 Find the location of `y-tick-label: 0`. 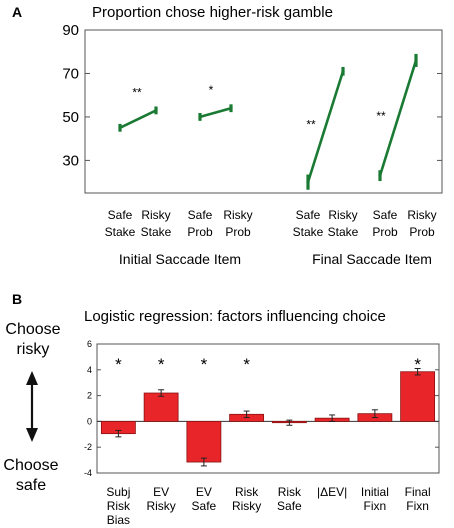

y-tick-label: 0 is located at coordinates (89, 421).